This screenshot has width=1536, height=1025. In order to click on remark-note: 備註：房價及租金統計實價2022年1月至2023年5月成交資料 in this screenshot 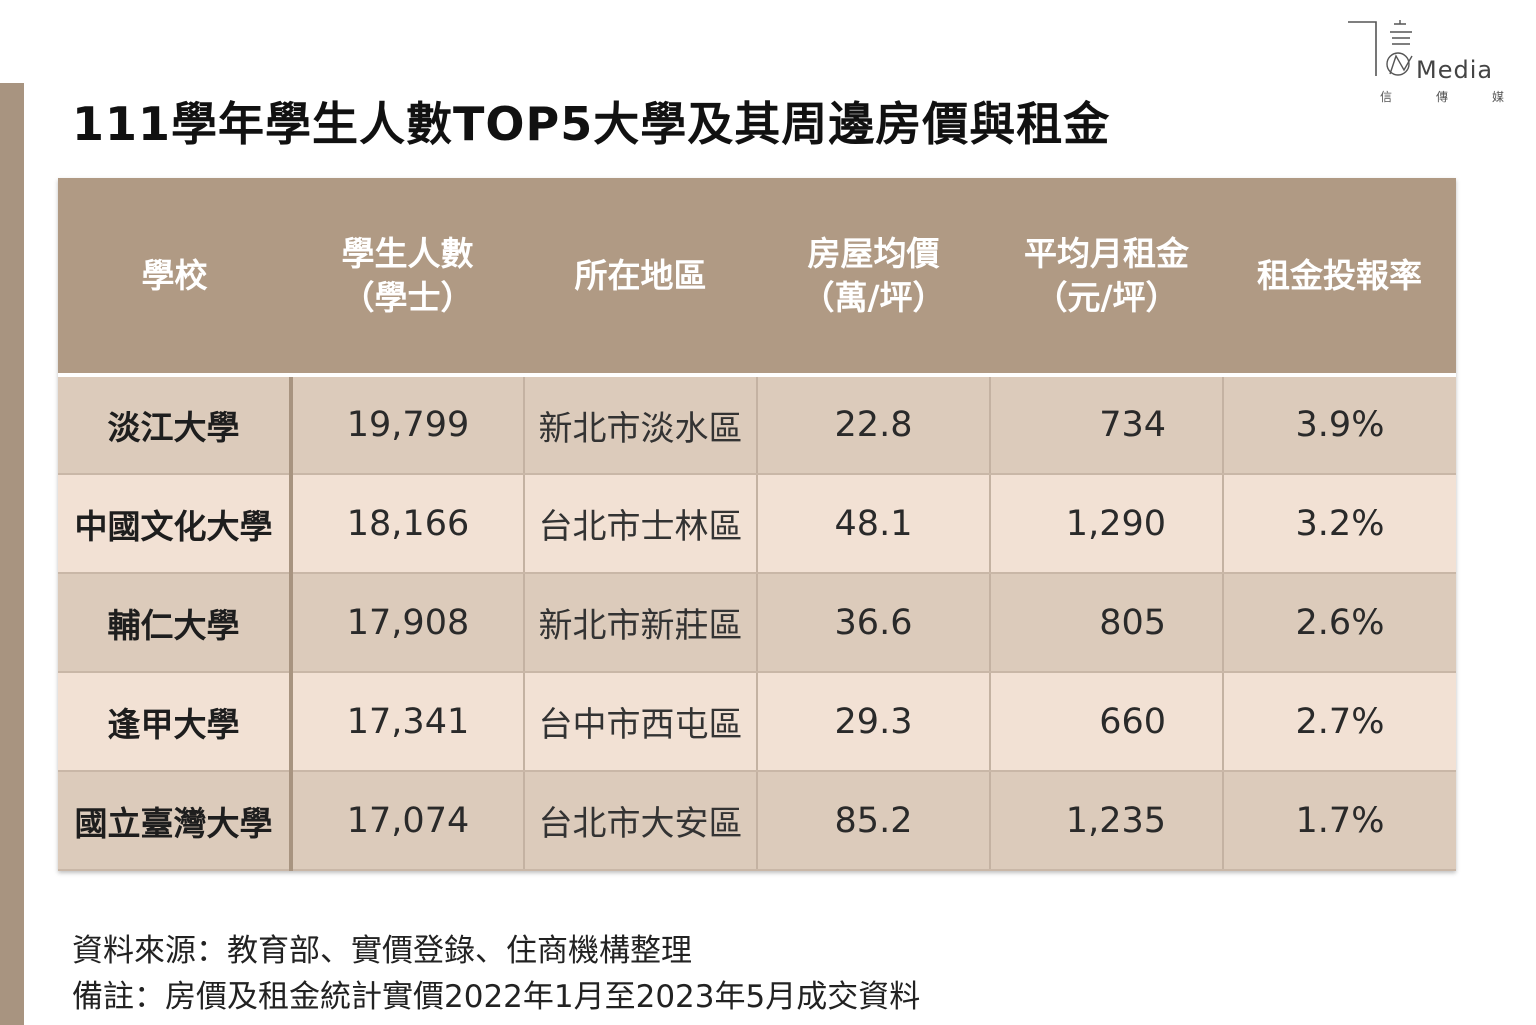, I will do `click(496, 997)`.